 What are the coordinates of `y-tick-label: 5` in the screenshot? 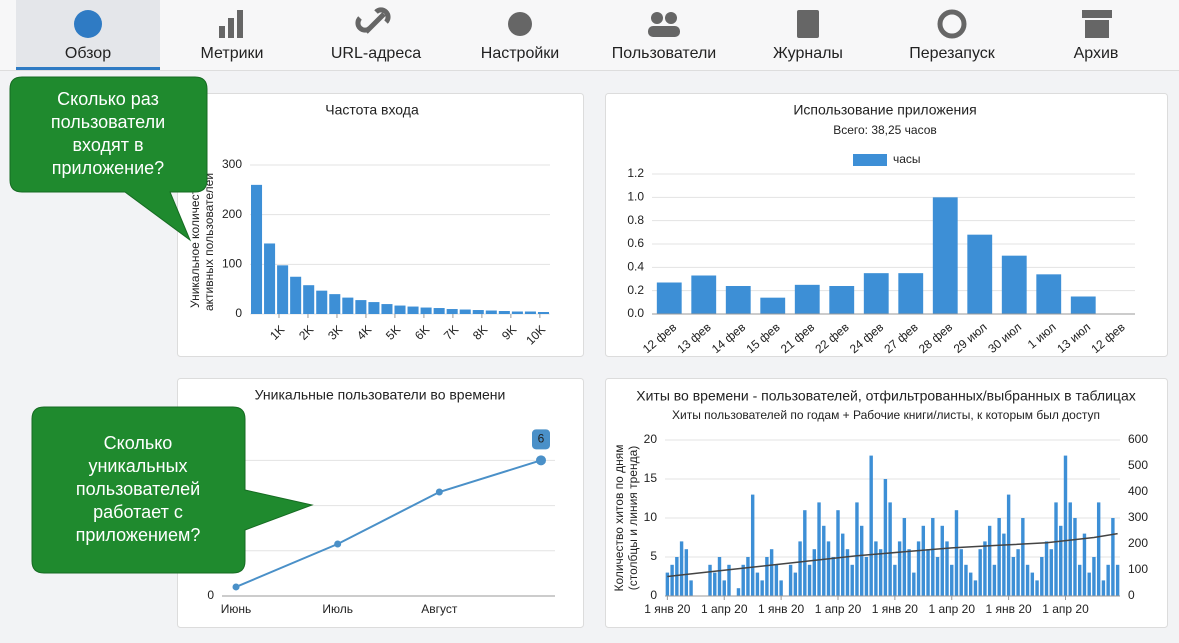 It's located at (653, 556).